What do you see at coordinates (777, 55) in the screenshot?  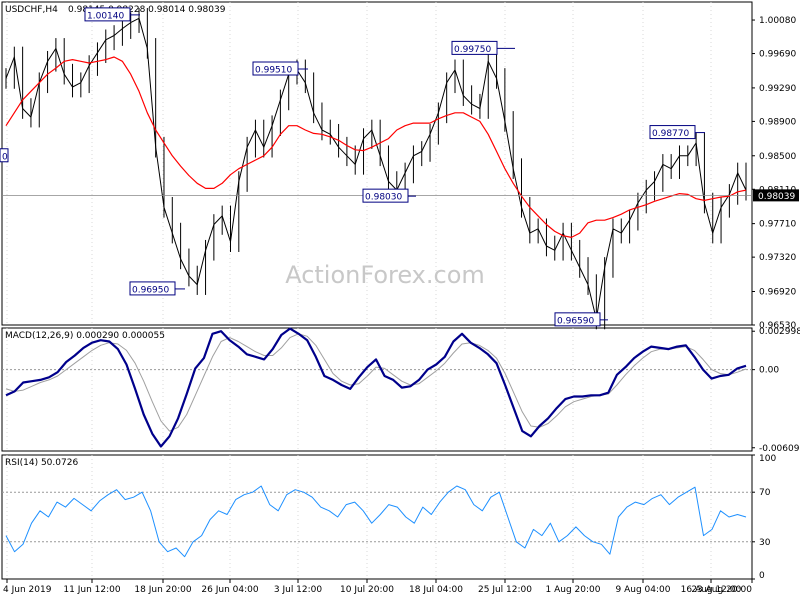 I see `price-y-tick-label: 0.99690` at bounding box center [777, 55].